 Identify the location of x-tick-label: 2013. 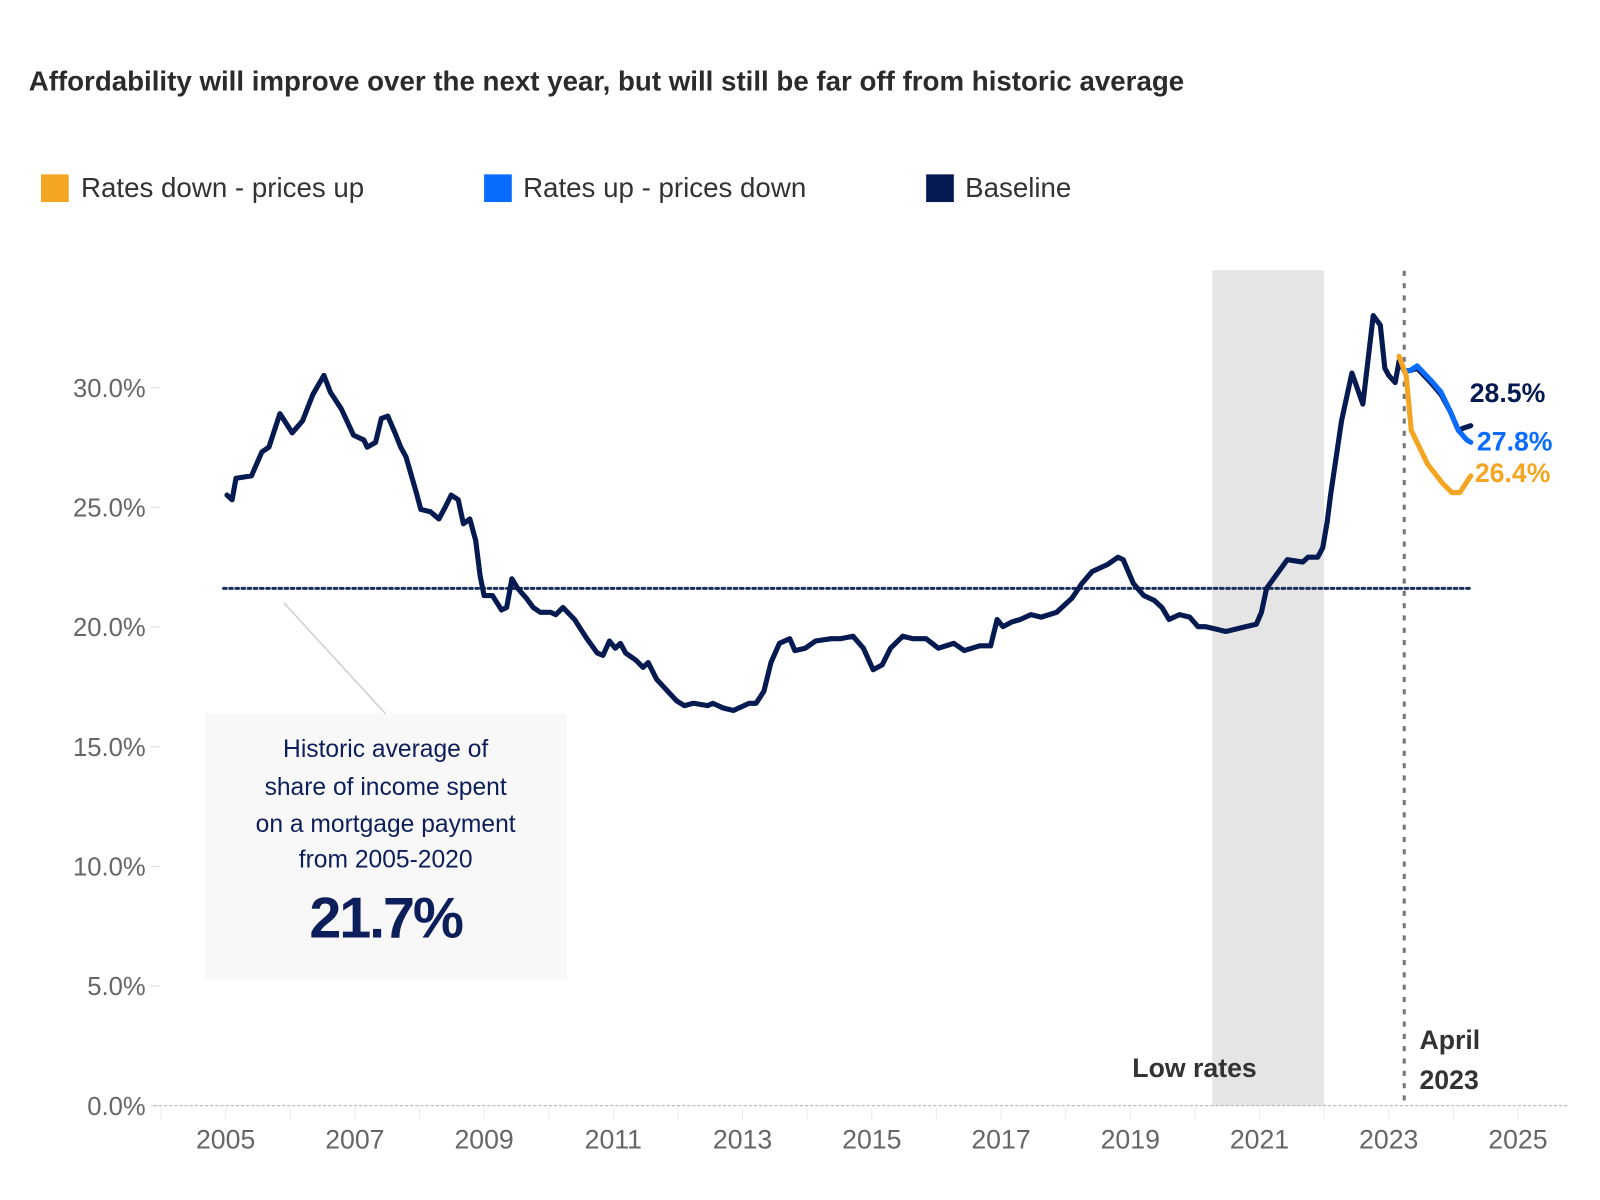
(742, 1140).